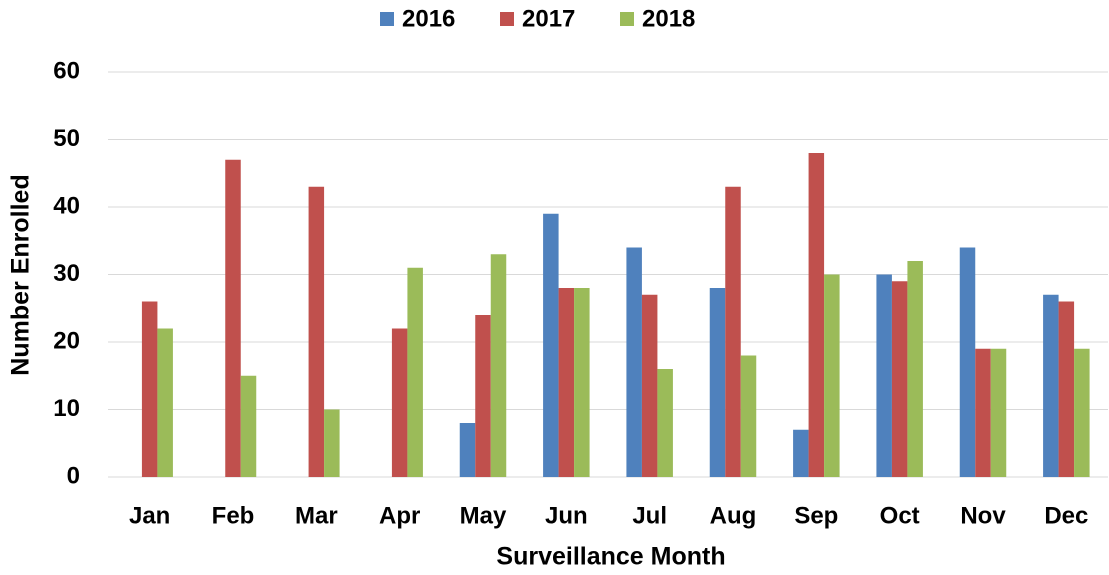  What do you see at coordinates (233, 515) in the screenshot?
I see `x-tick-label: Feb` at bounding box center [233, 515].